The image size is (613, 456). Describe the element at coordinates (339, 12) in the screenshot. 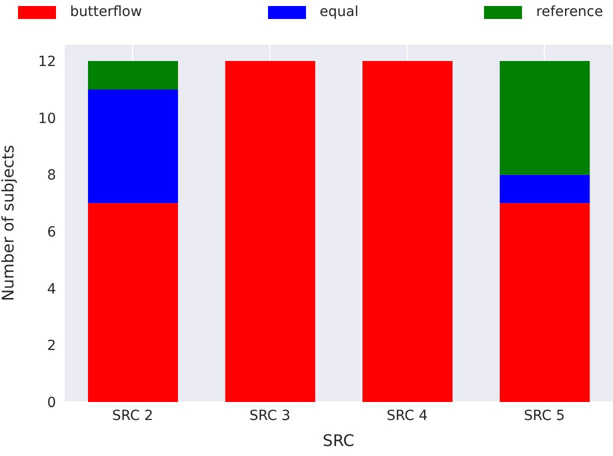

I see `legend-label: equal` at that location.